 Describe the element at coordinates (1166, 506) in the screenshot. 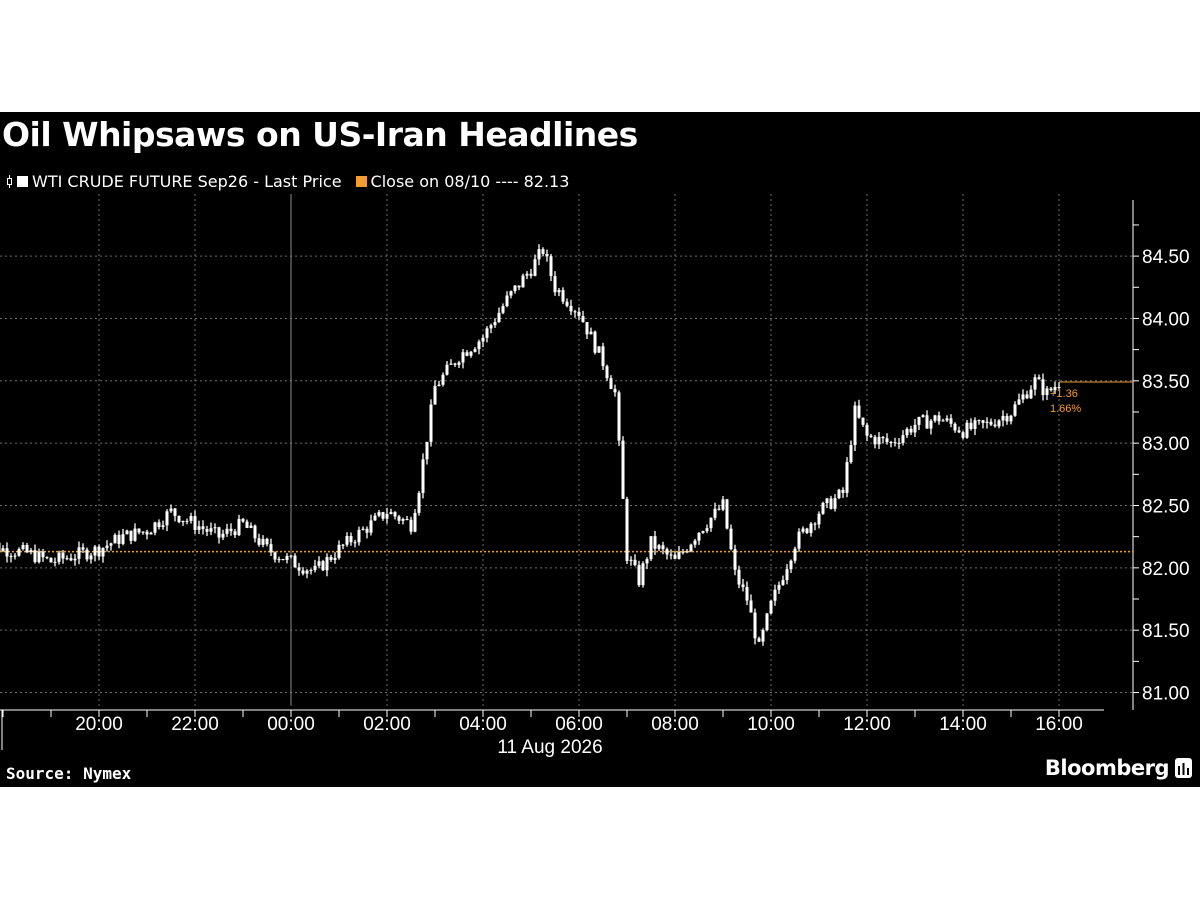

I see `y-tick-label: 82.50` at that location.